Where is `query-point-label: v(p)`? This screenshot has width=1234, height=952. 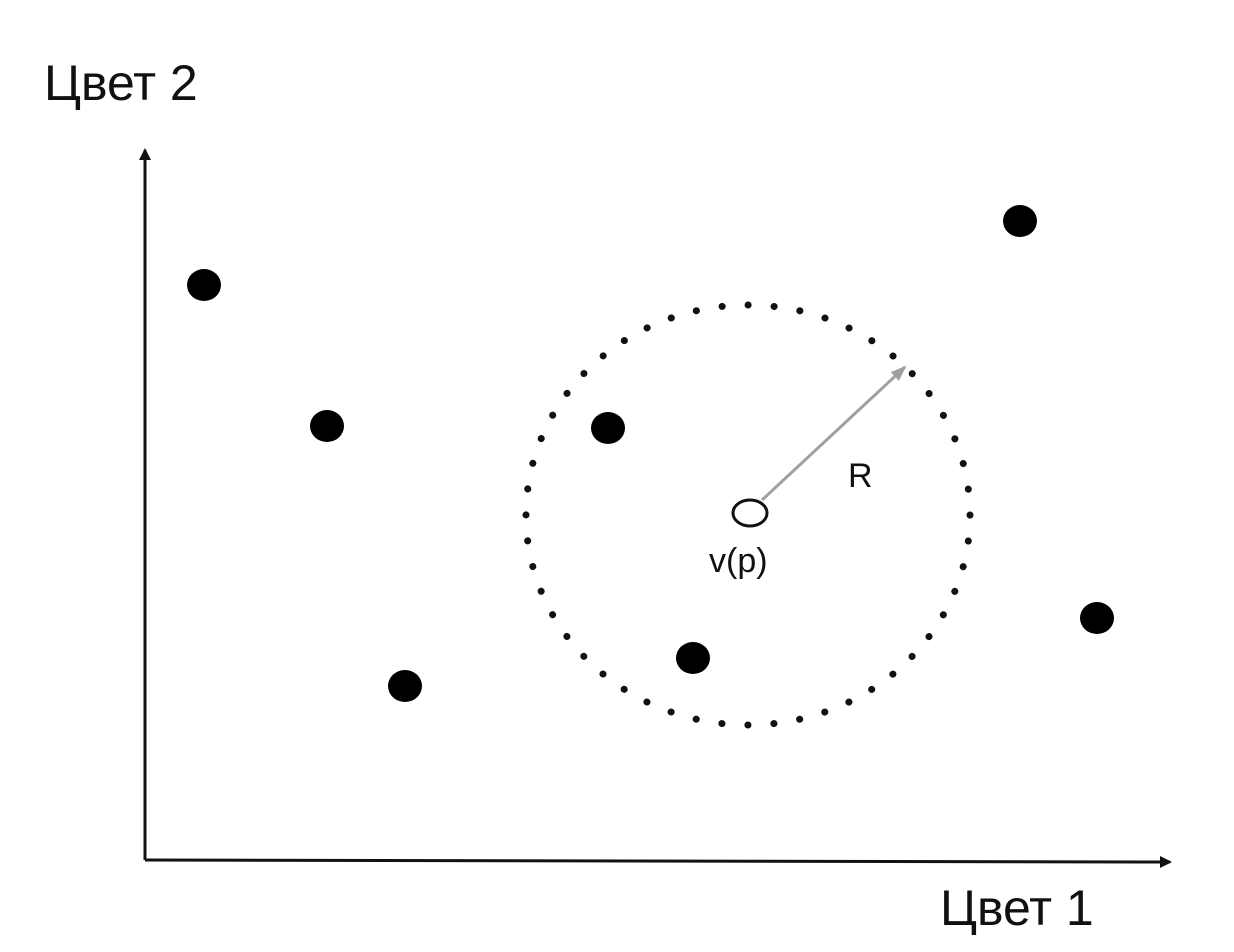
query-point-label: v(p) is located at coordinates (738, 561).